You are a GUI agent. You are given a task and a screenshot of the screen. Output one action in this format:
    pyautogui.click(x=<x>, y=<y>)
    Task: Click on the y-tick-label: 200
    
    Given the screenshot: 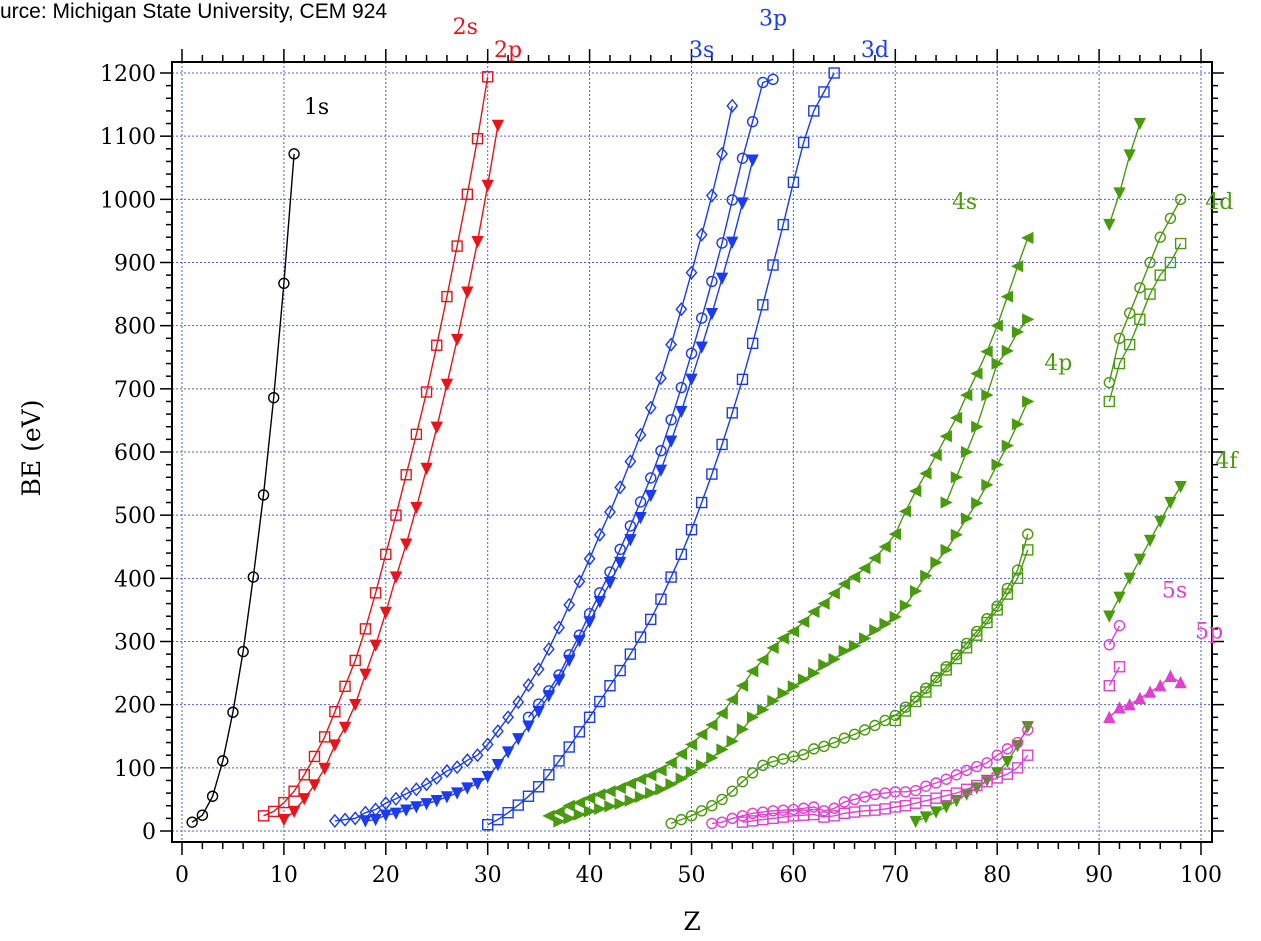 What is the action you would take?
    pyautogui.click(x=135, y=706)
    